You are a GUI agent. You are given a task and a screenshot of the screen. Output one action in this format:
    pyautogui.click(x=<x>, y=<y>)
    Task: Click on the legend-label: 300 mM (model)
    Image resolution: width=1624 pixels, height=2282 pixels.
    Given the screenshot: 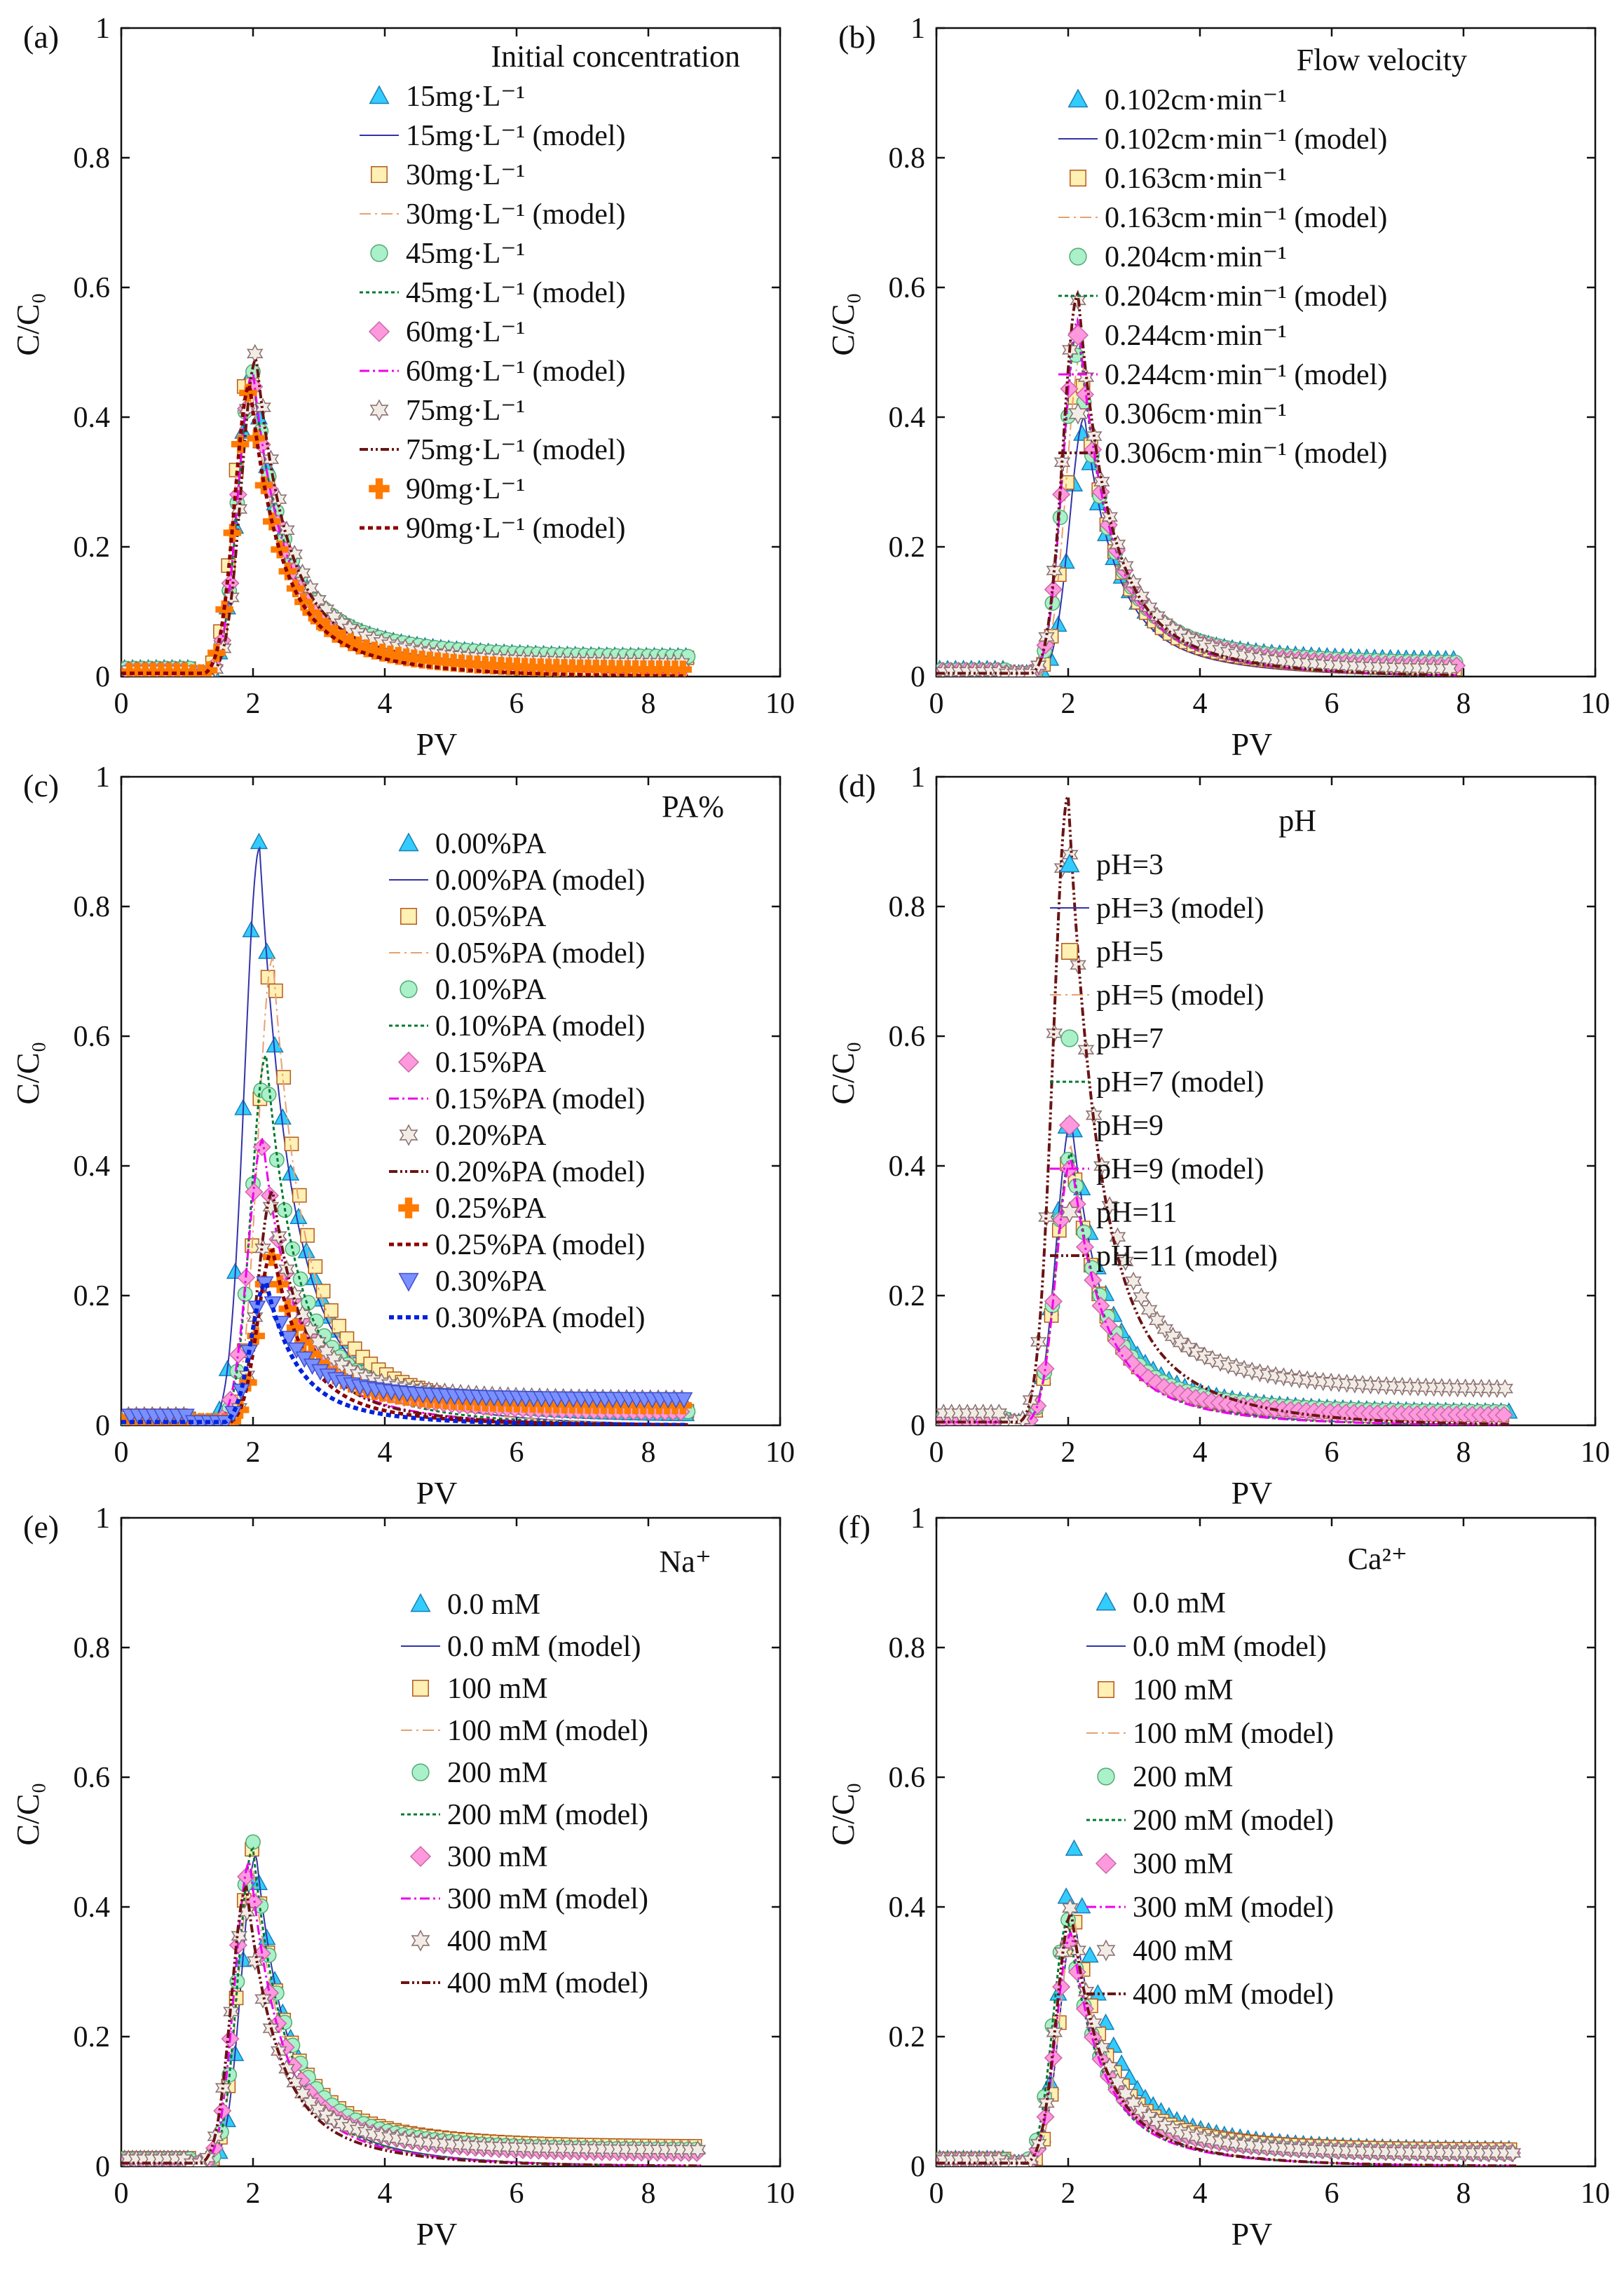 What is the action you would take?
    pyautogui.click(x=547, y=1899)
    